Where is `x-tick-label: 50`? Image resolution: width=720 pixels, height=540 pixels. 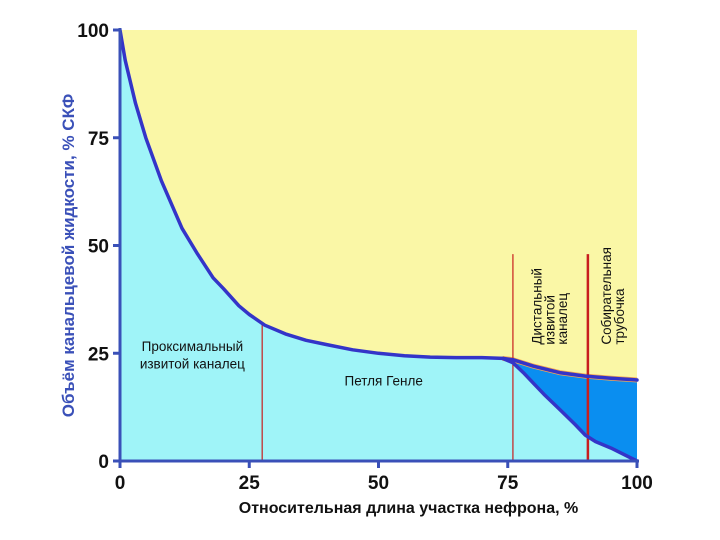 x-tick-label: 50 is located at coordinates (378, 483).